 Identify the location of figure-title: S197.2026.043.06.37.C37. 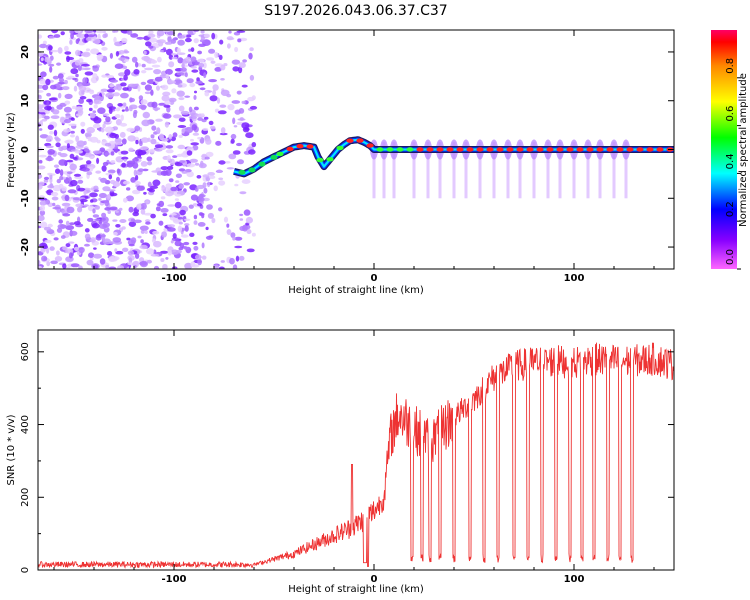
(355, 11).